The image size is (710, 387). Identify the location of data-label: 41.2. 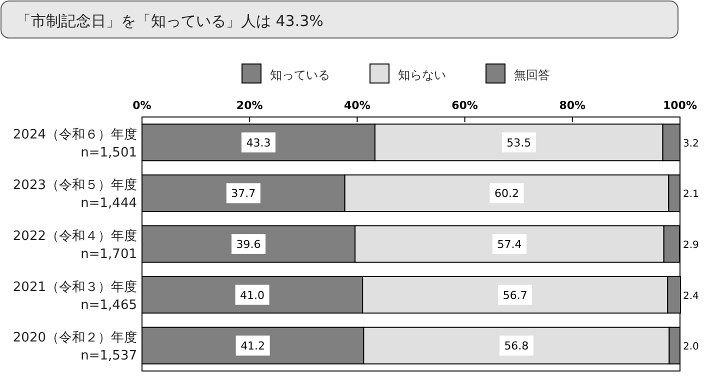
(253, 346).